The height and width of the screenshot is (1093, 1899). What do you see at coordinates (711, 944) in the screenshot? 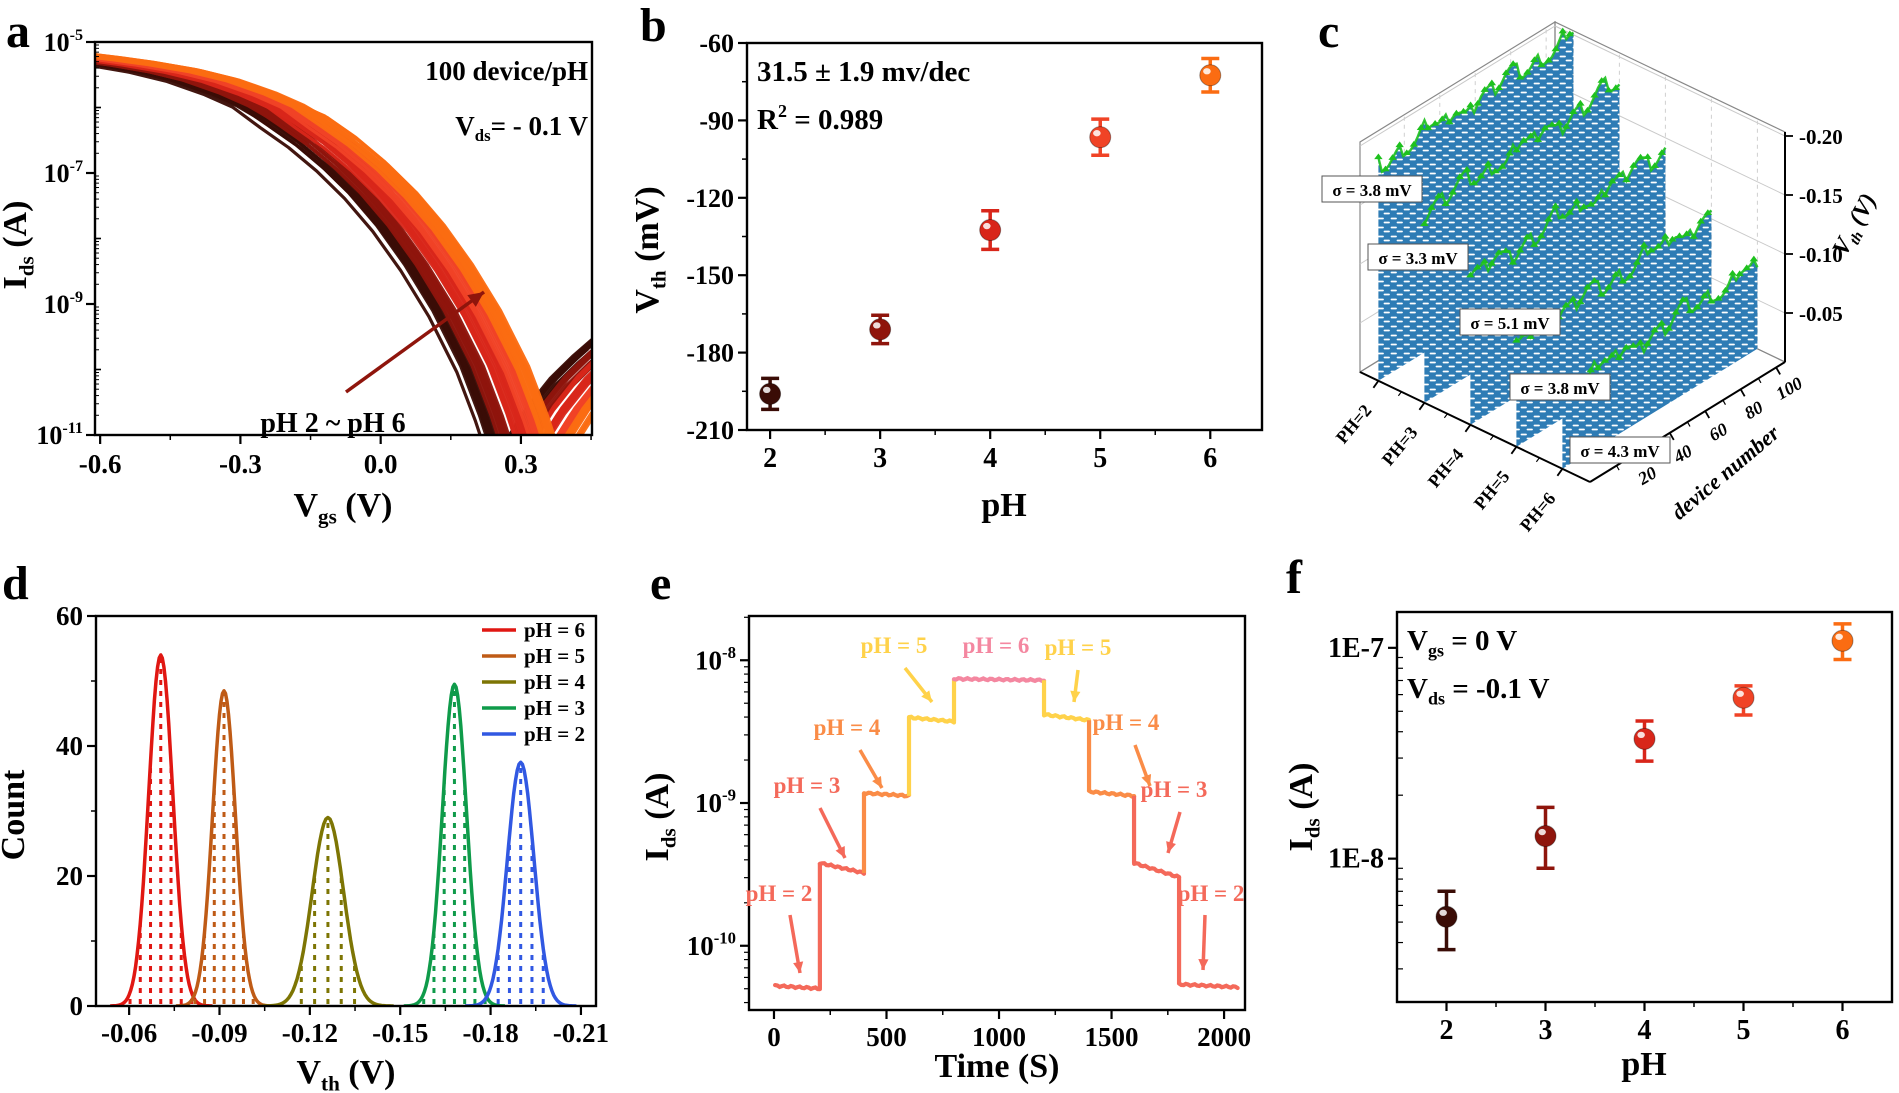
I see `y-tick-label: 10⁻¹⁰` at bounding box center [711, 944].